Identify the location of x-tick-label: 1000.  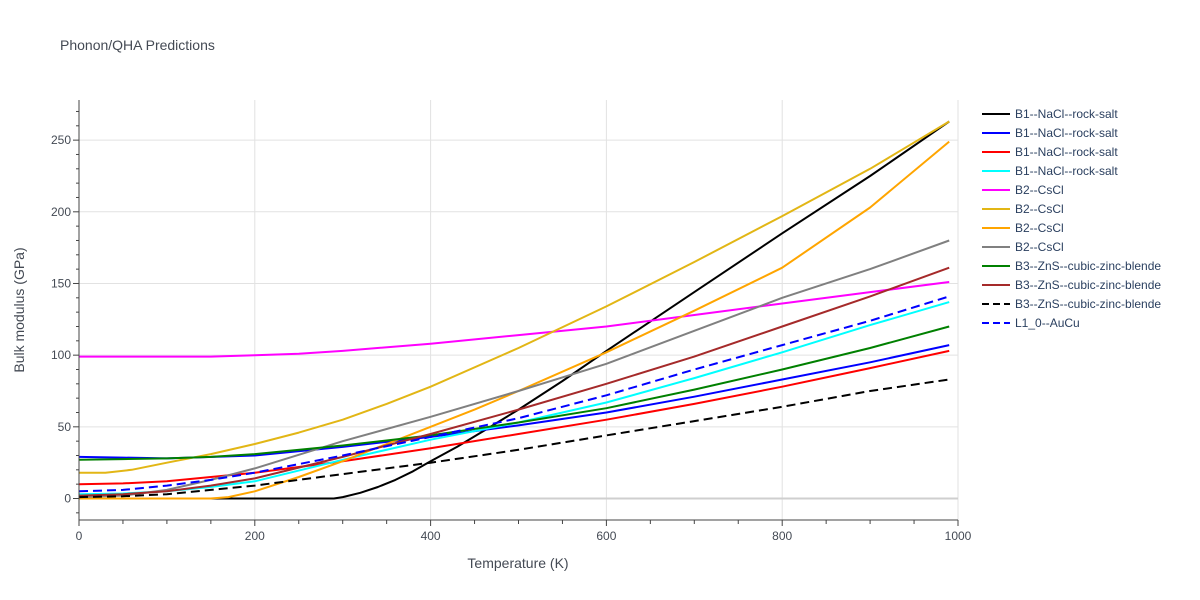
(958, 536).